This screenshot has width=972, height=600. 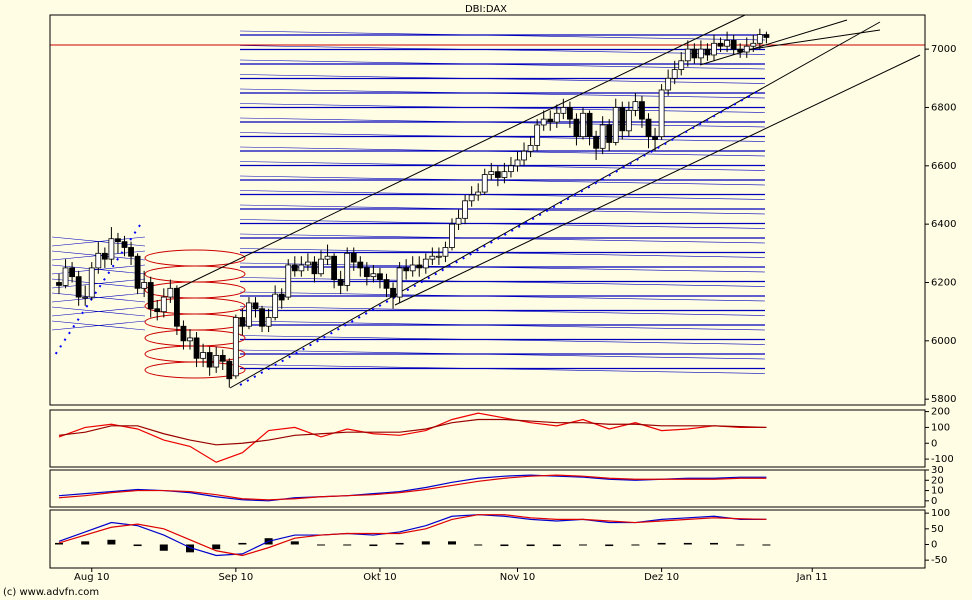 I want to click on panel-frame, so click(x=487, y=488).